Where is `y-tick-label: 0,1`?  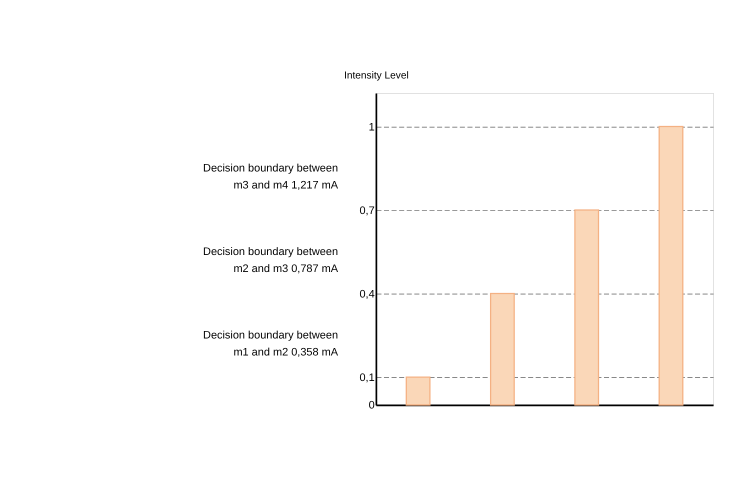 y-tick-label: 0,1 is located at coordinates (367, 378).